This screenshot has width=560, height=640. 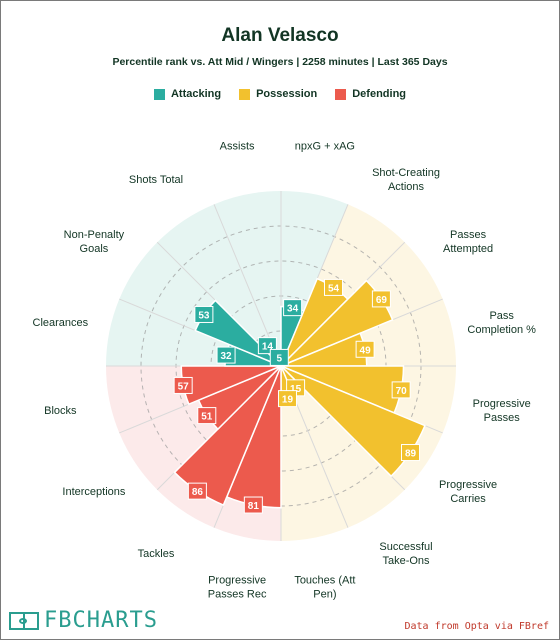 I want to click on value-label: 51, so click(x=207, y=417).